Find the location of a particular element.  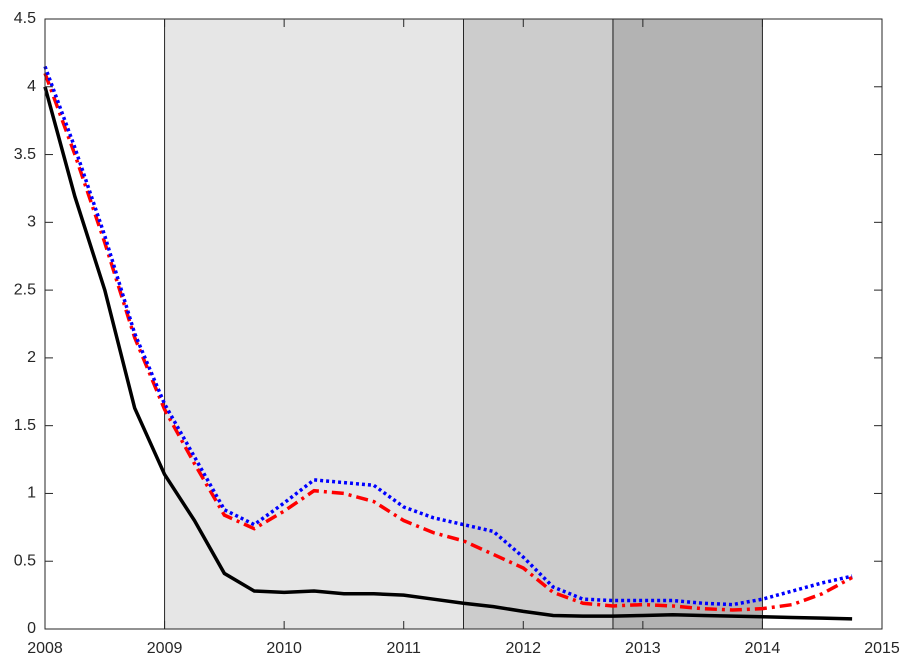

y-tick-label: 0.5 is located at coordinates (25, 560).